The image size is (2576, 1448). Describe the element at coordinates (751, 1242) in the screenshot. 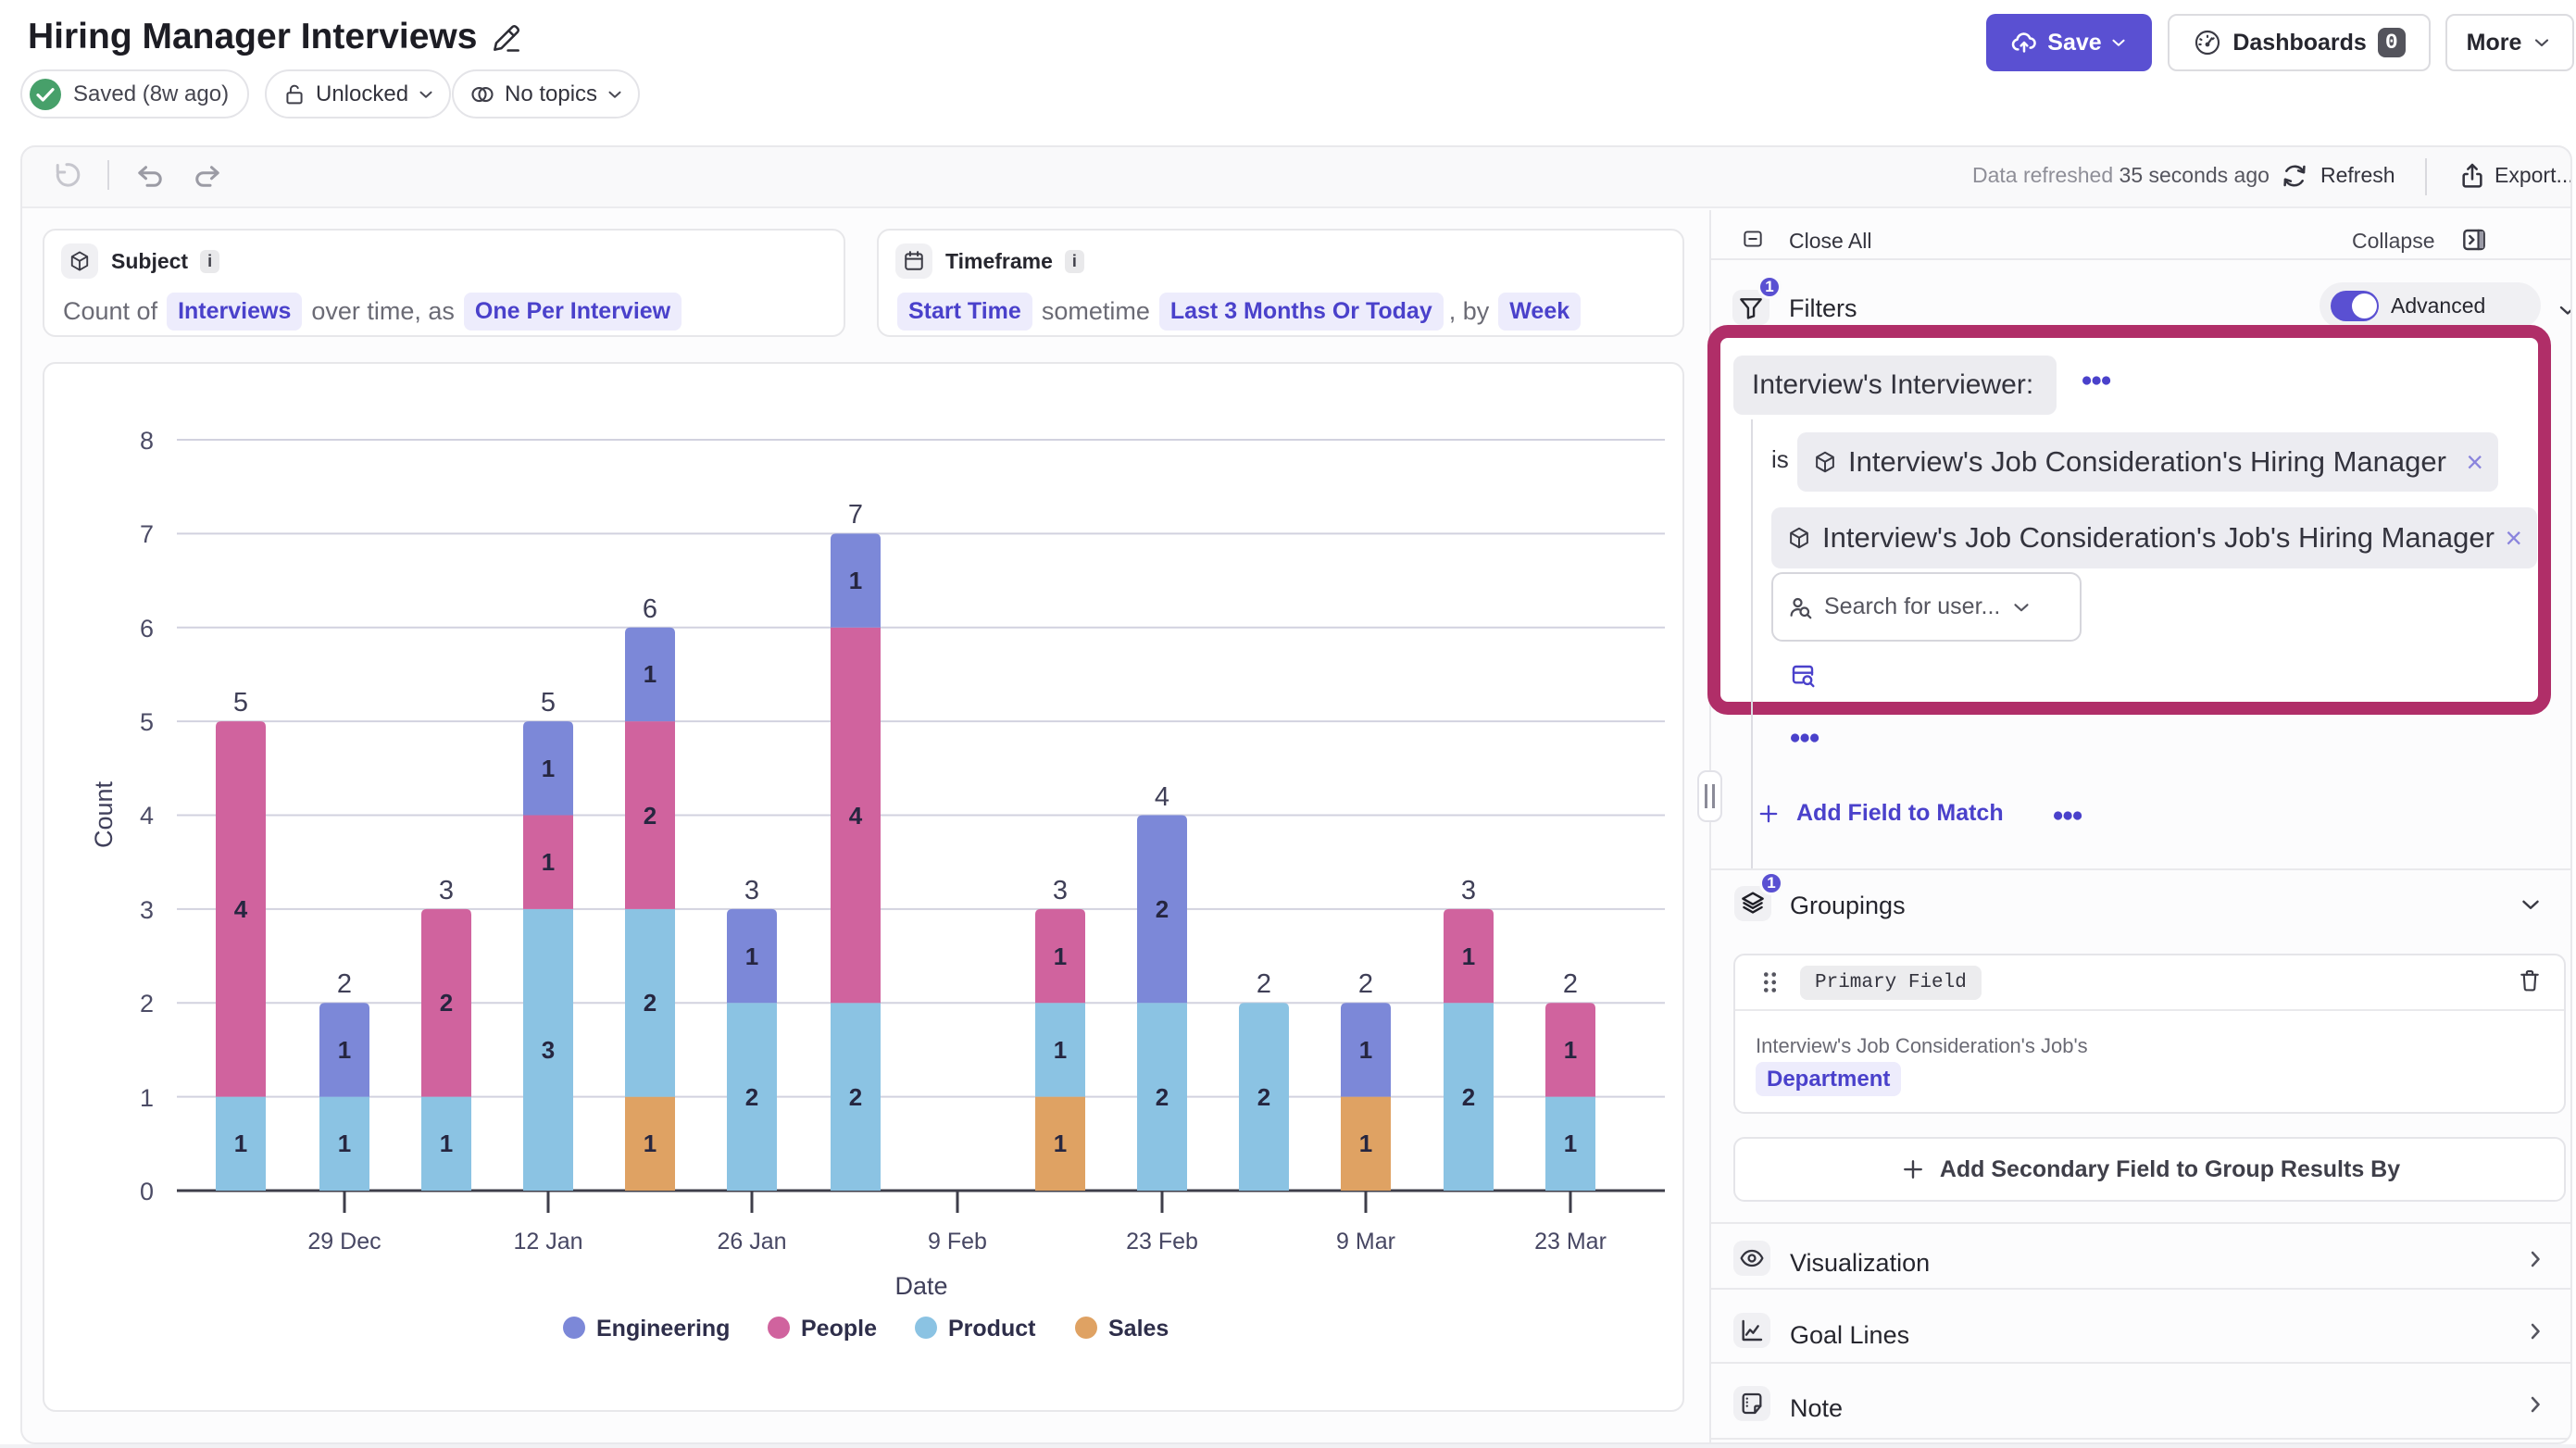

I see `svg-text: 26 Jan` at that location.